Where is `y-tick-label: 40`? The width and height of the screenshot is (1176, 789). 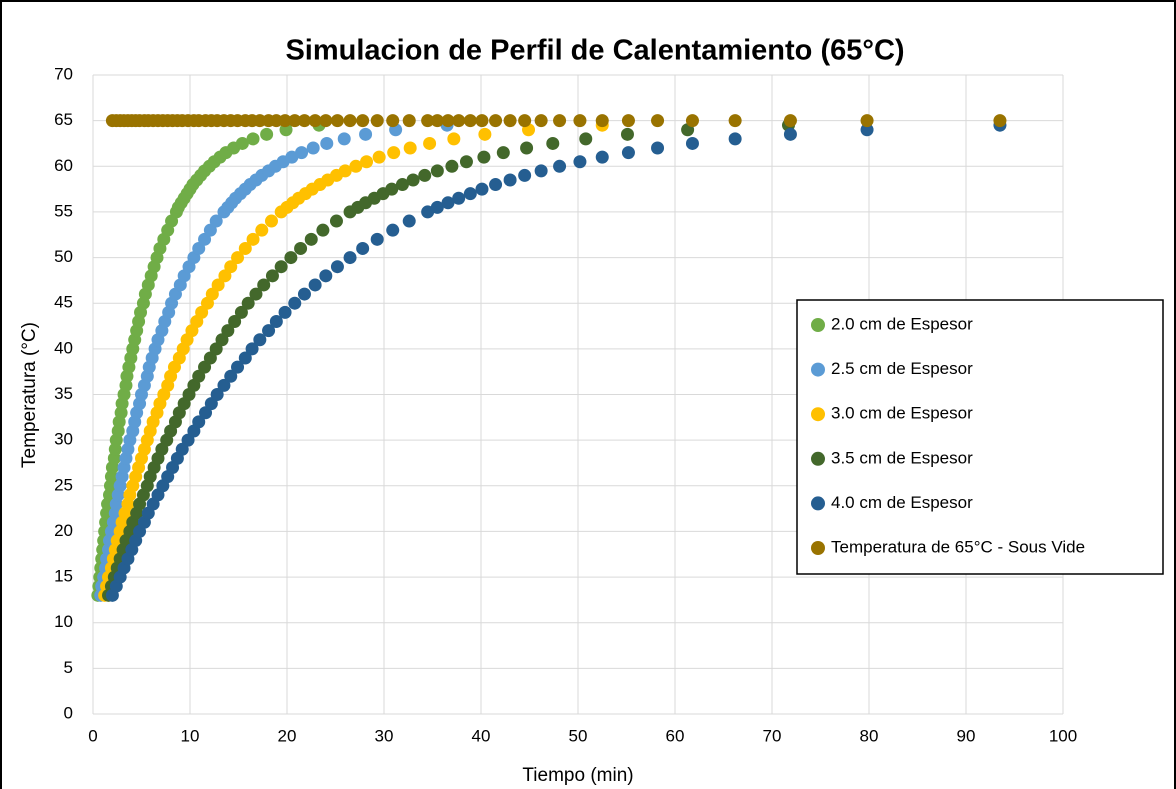 y-tick-label: 40 is located at coordinates (63, 347).